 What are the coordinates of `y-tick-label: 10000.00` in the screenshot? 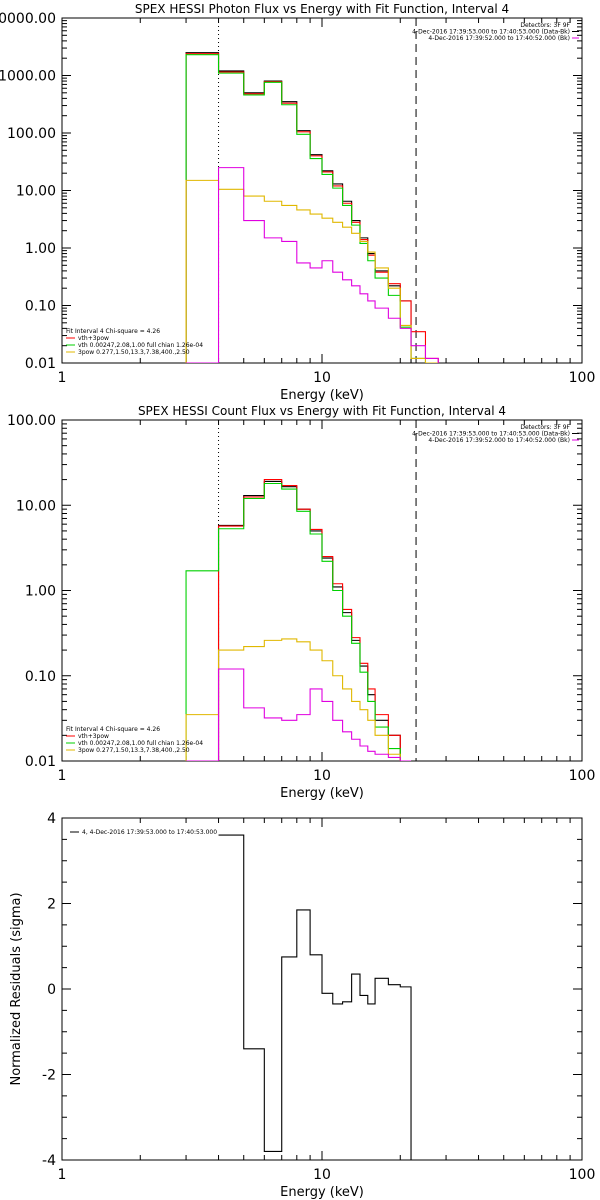 It's located at (28, 19).